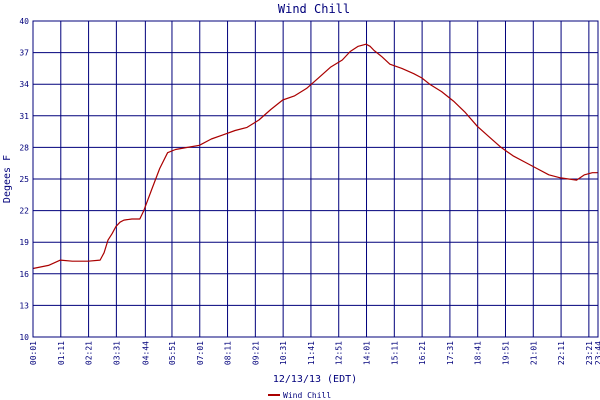 The width and height of the screenshot is (600, 400). Describe the element at coordinates (561, 353) in the screenshot. I see `x-tick-label: 22:11` at that location.